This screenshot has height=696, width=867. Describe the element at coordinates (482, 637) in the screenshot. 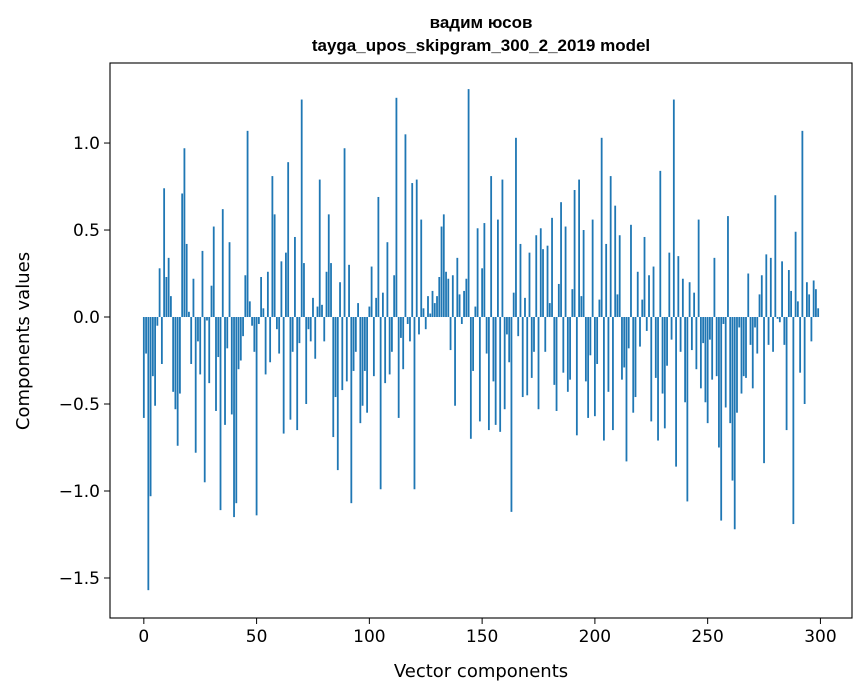

I see `x-tick-label: 150` at that location.